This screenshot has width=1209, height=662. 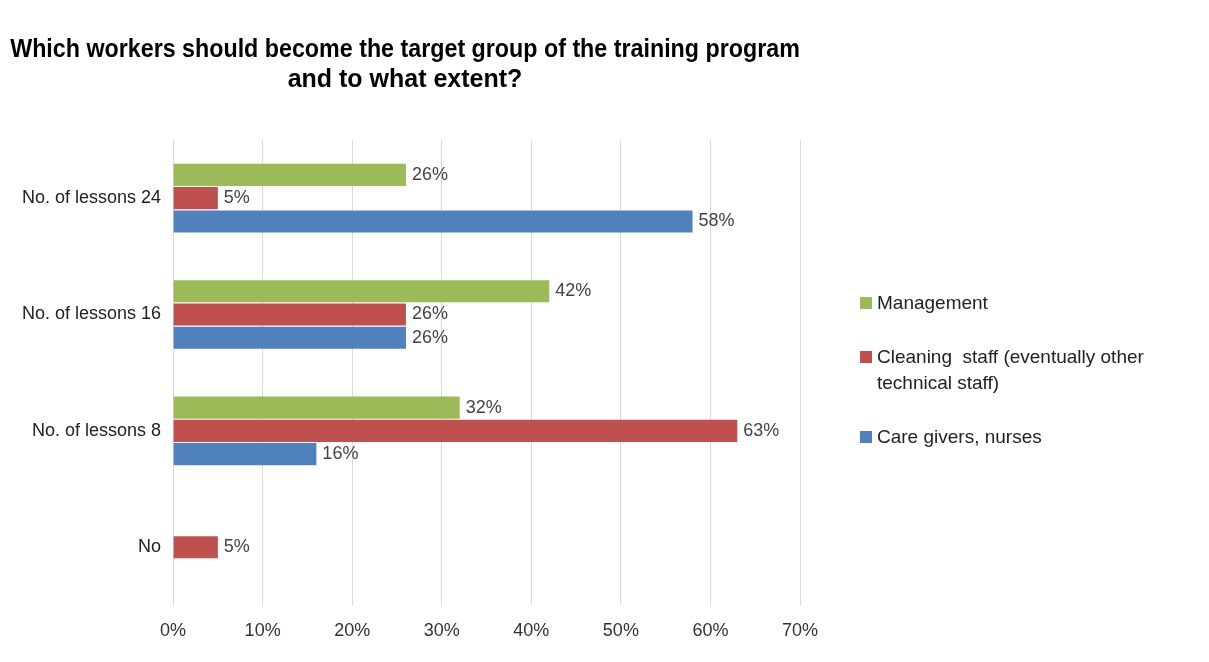 I want to click on legend-label: Cleaning staff (eventually other technical staff), so click(x=1011, y=370).